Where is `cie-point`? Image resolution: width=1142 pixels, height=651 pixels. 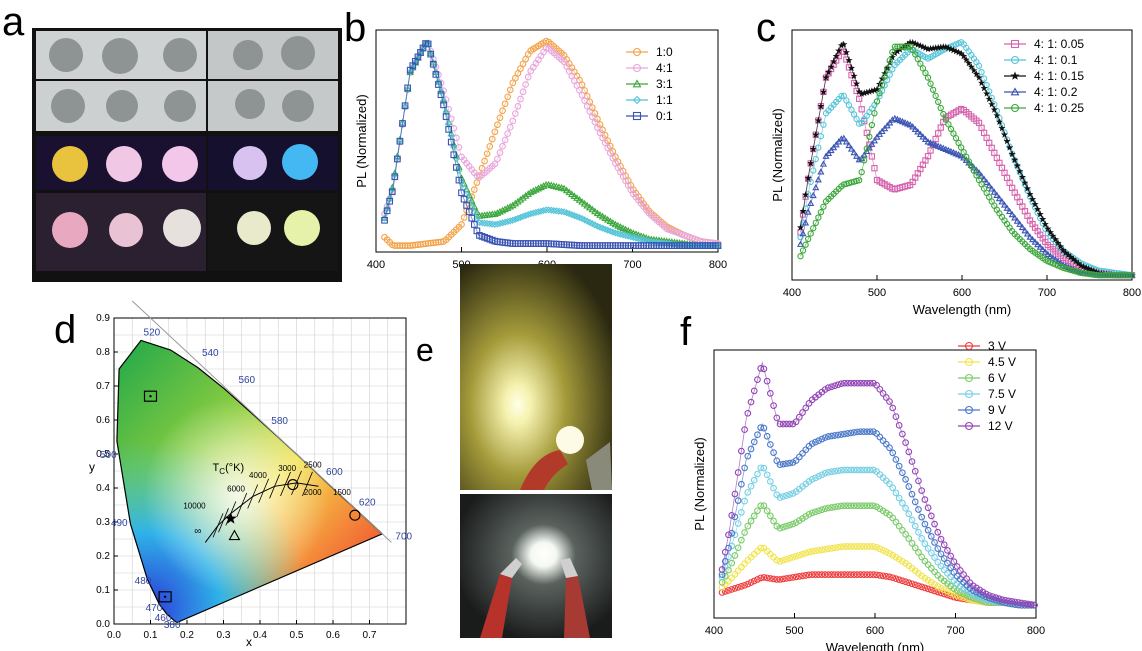 cie-point is located at coordinates (150, 396).